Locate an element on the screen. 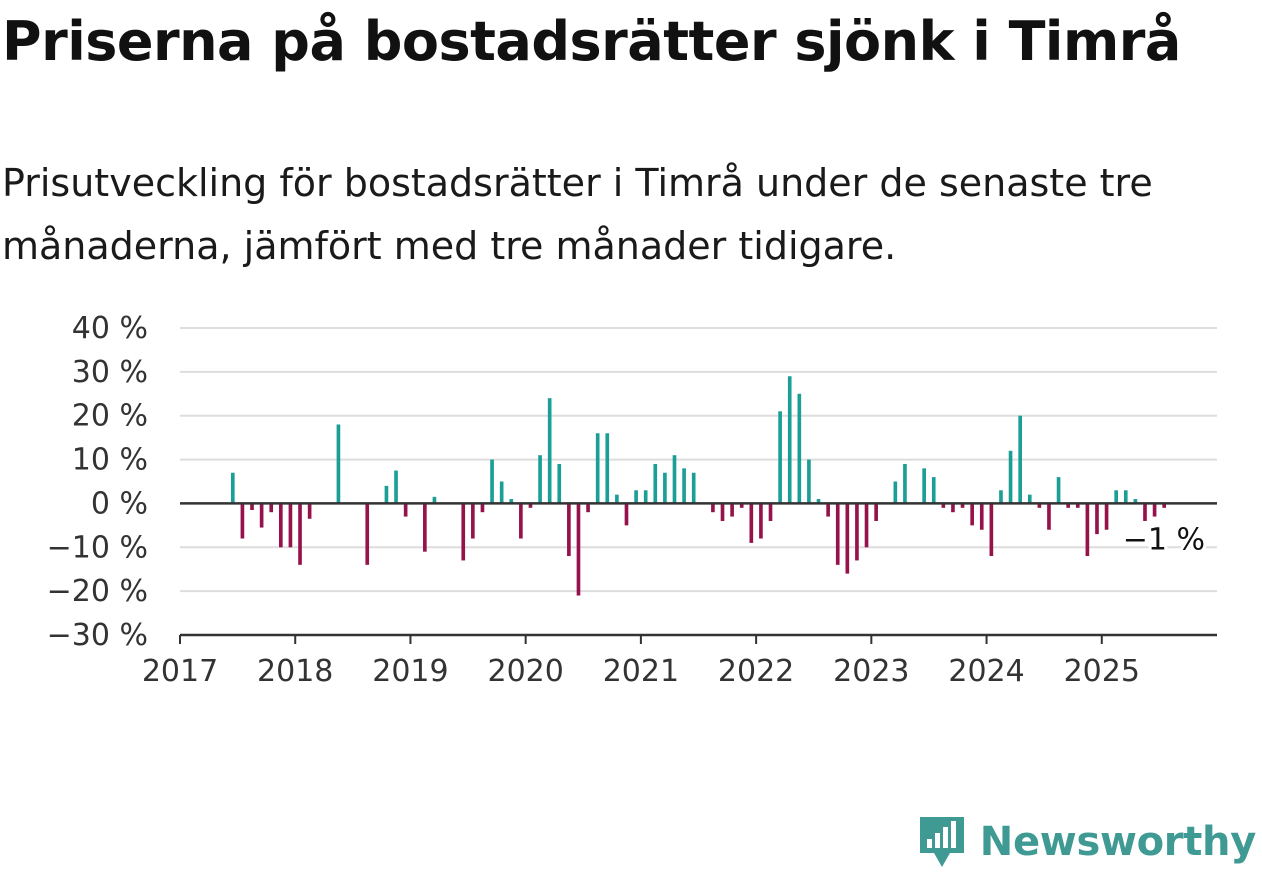 The image size is (1262, 879). y-tick-label: 40 % is located at coordinates (110, 328).